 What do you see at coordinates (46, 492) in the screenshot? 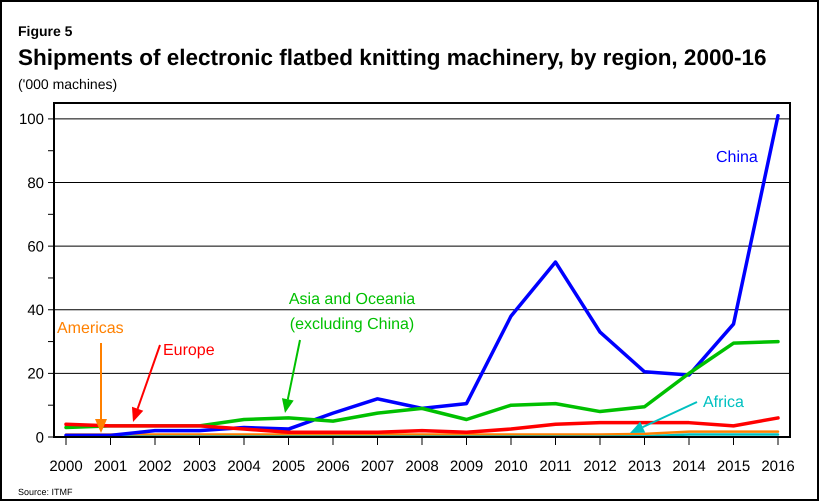
I see `source-note: Source: ITMF` at bounding box center [46, 492].